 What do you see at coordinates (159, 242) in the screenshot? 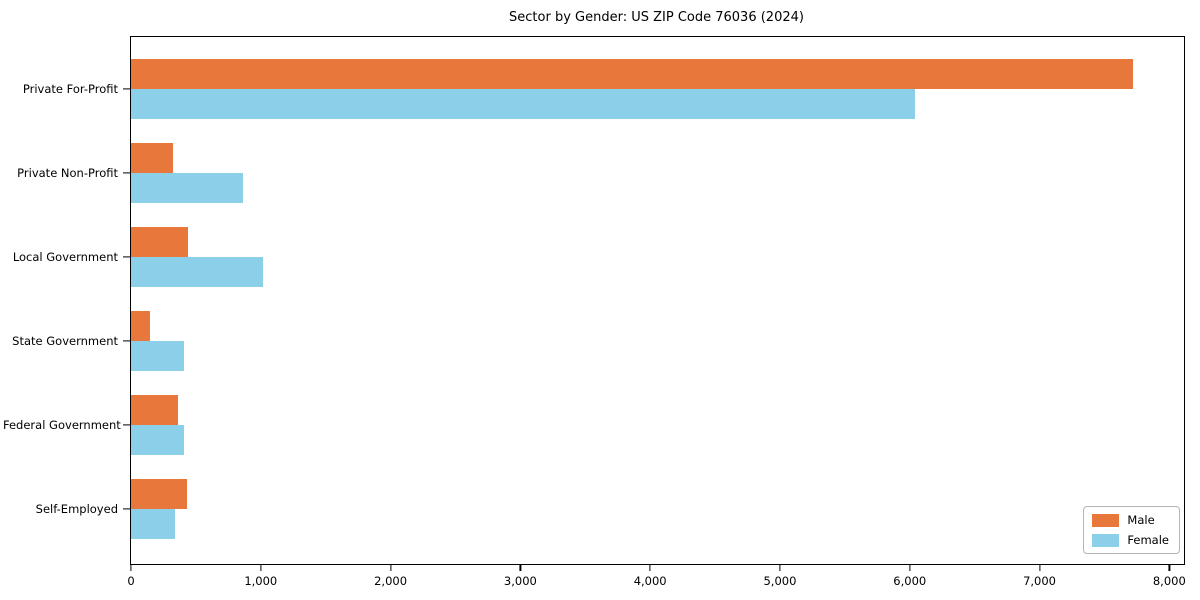
I see `bar-male-local-government` at bounding box center [159, 242].